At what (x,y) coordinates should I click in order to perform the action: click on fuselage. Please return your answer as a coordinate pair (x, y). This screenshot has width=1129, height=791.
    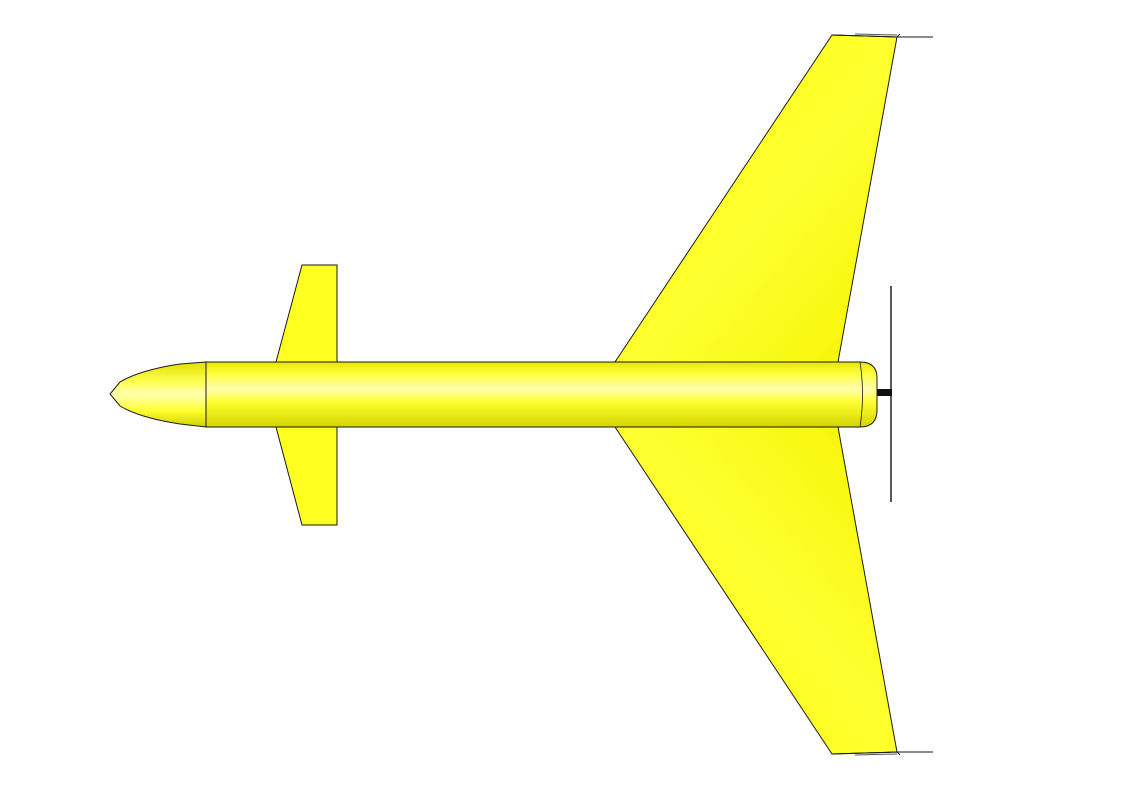
    Looking at the image, I should click on (541, 394).